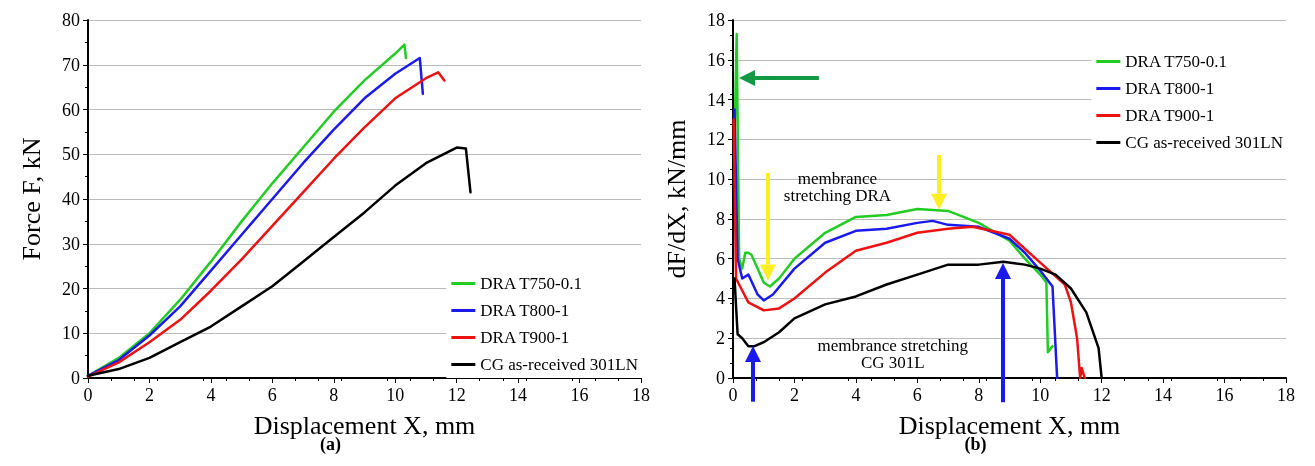 This screenshot has width=1315, height=466. I want to click on y-tick-label: 4, so click(720, 298).